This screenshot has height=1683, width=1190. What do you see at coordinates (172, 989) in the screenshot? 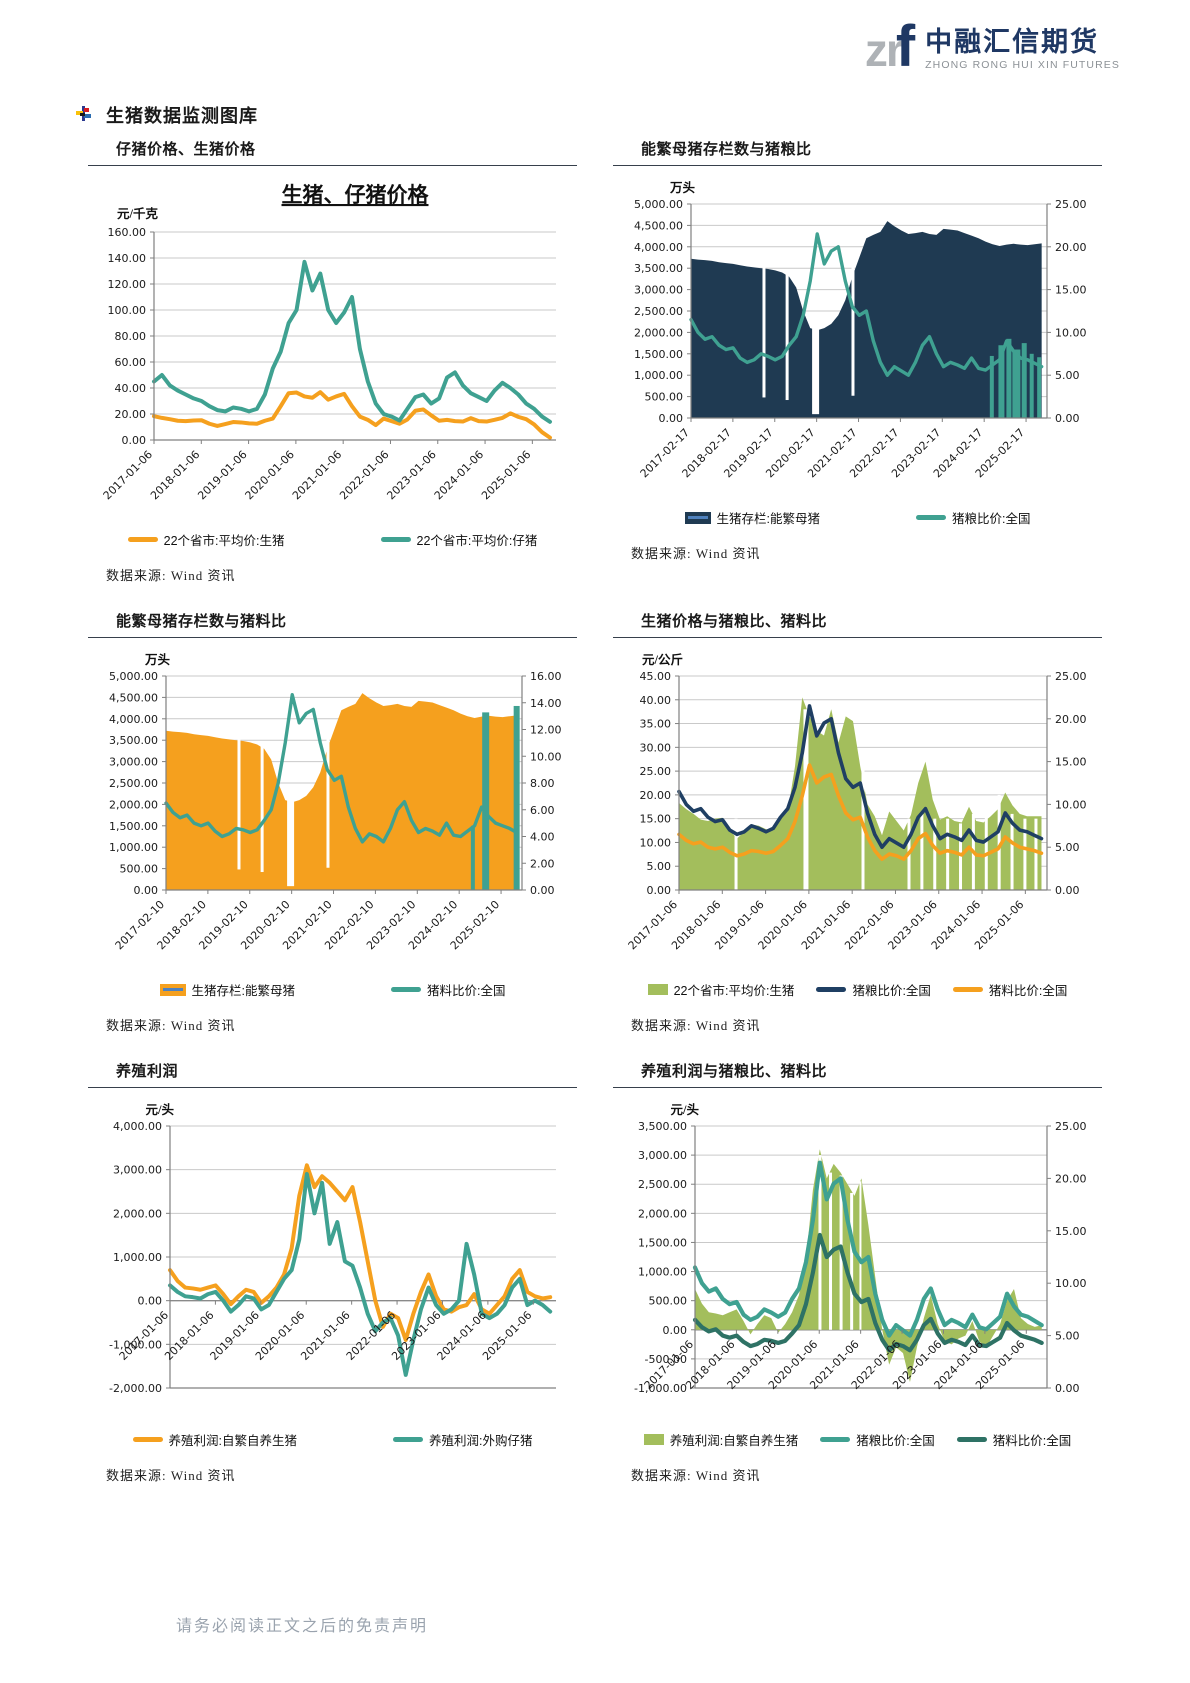
I see `bar-swatch-icon` at bounding box center [172, 989].